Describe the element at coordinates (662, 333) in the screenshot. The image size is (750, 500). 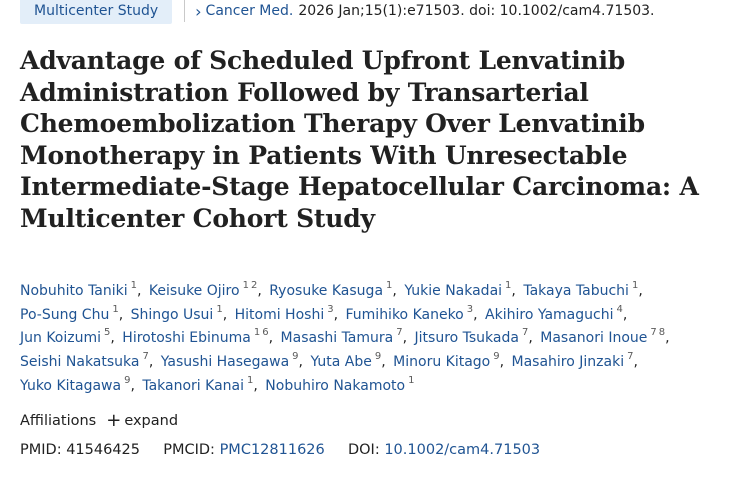
I see `affiliation-marker: 8` at that location.